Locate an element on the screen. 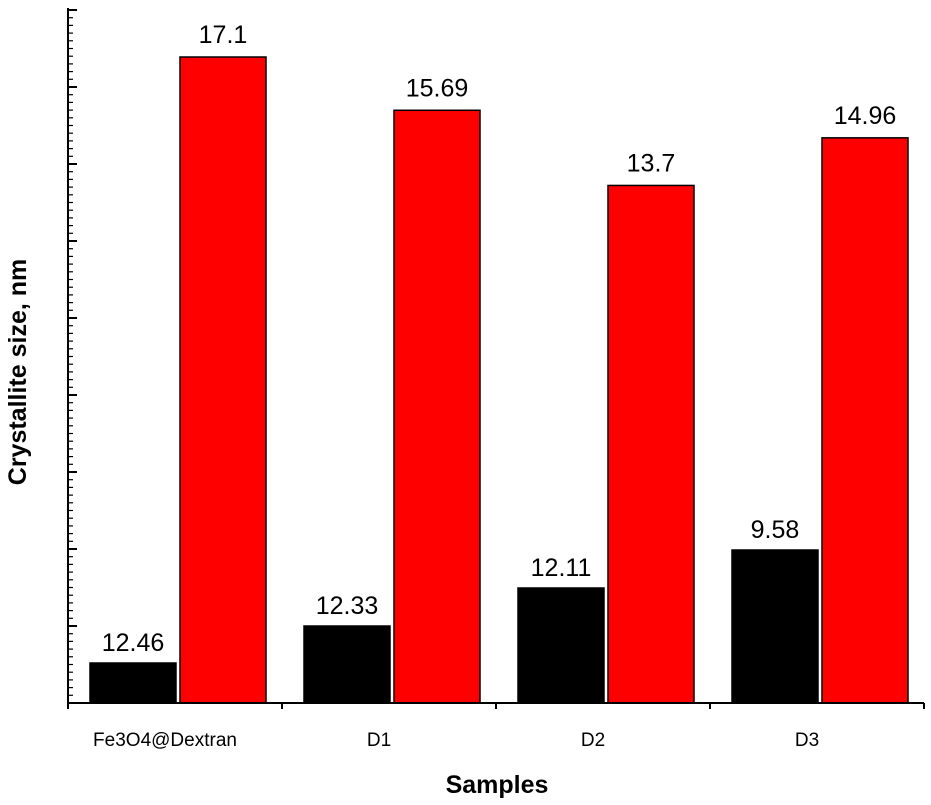  x-tick-label: Fe3O4@Dextran is located at coordinates (165, 740).